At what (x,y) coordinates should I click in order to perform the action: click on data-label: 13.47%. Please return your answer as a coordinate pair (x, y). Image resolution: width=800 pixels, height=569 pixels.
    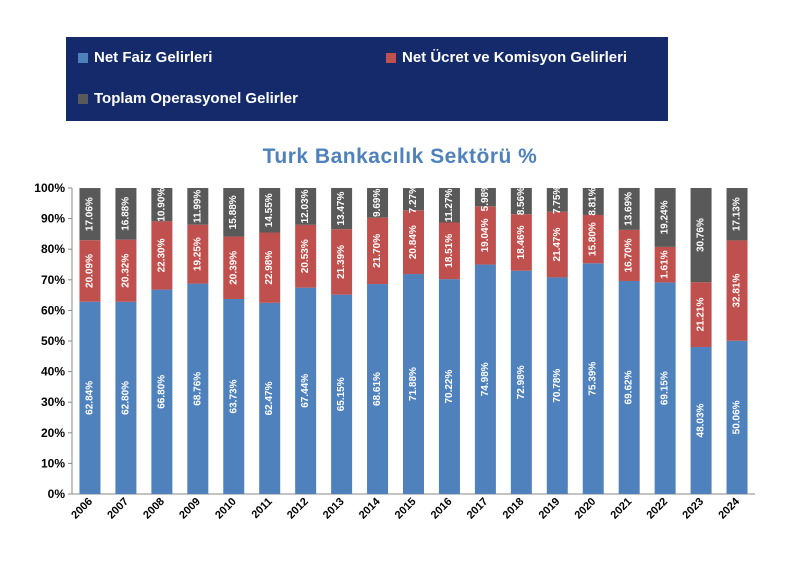
    Looking at the image, I should click on (341, 209).